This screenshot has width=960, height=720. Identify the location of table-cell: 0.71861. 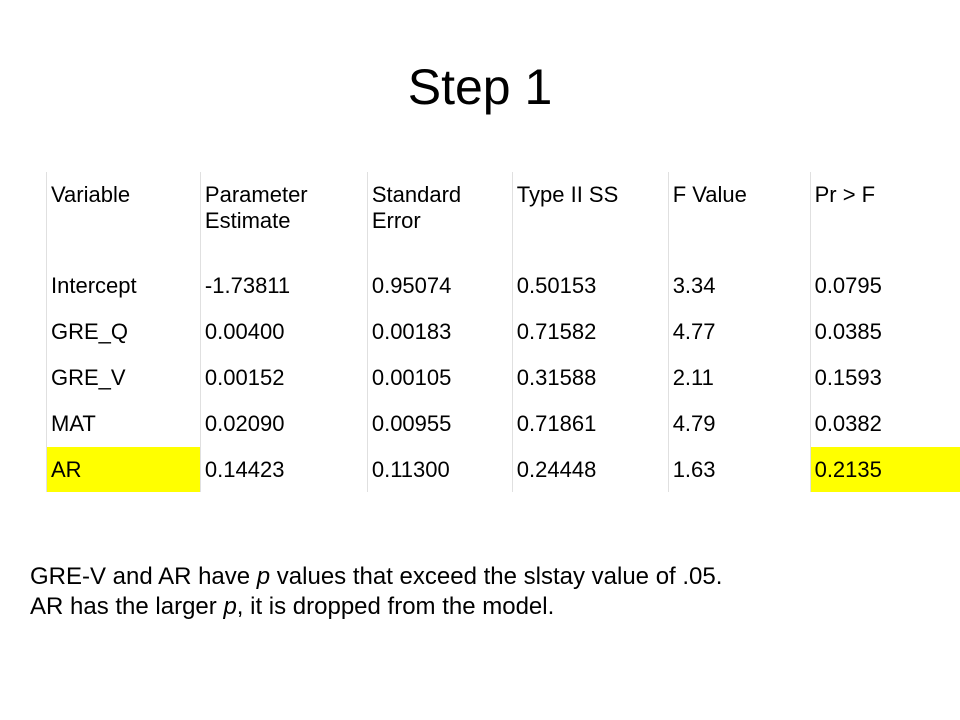
(590, 422).